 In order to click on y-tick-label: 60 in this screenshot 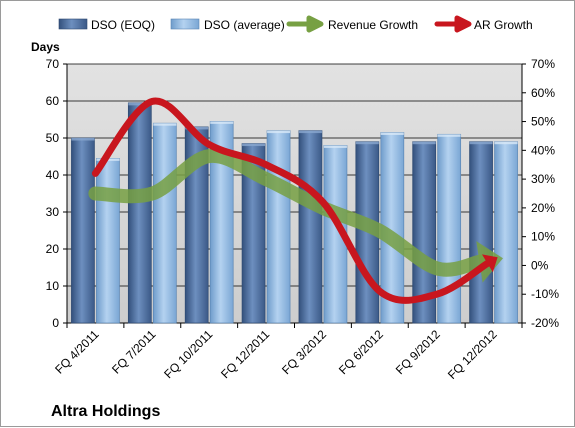, I will do `click(53, 101)`.